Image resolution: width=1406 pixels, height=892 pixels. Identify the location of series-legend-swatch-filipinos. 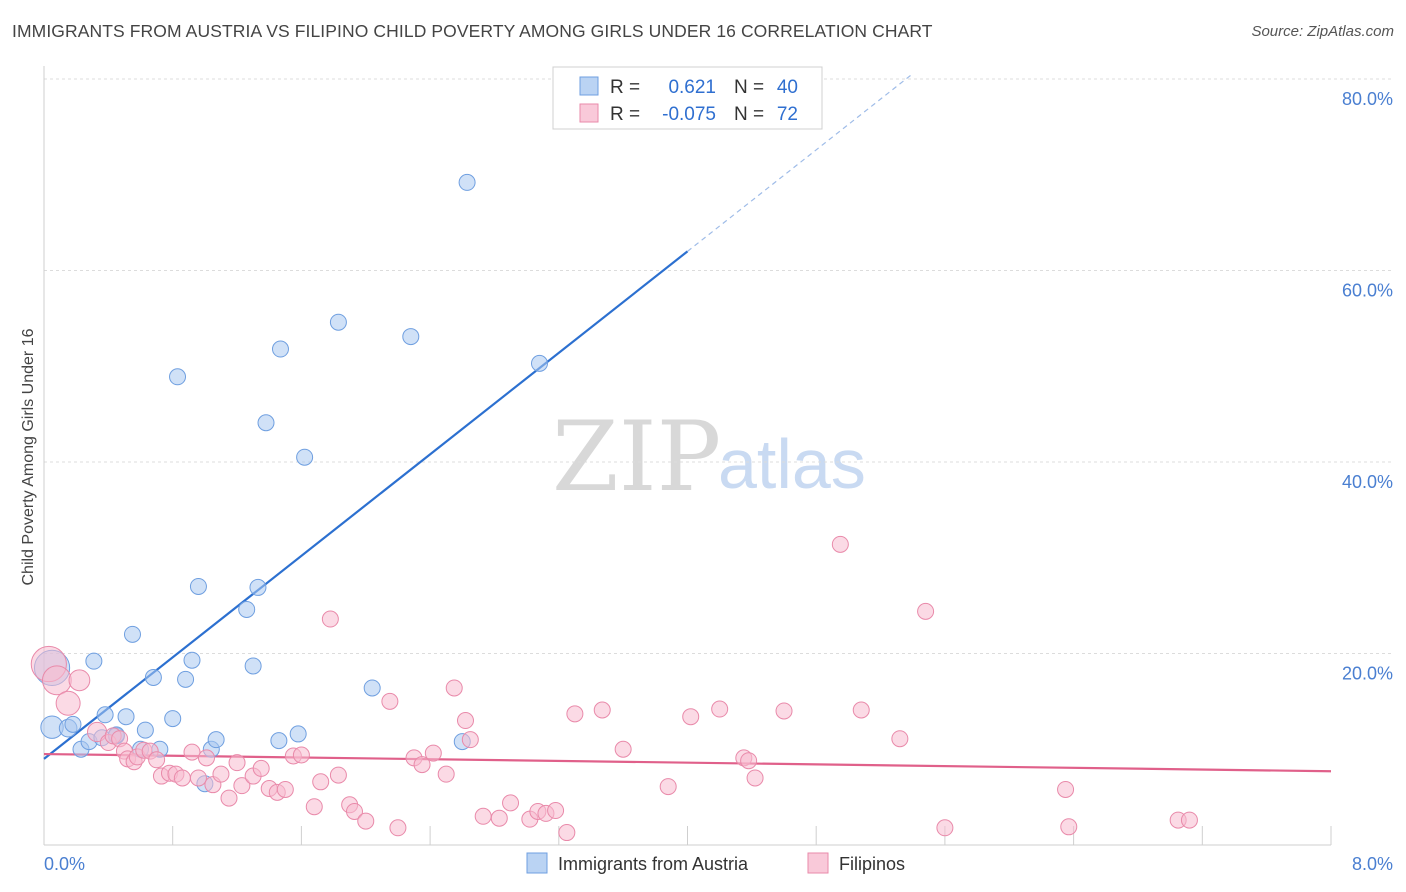
(818, 863).